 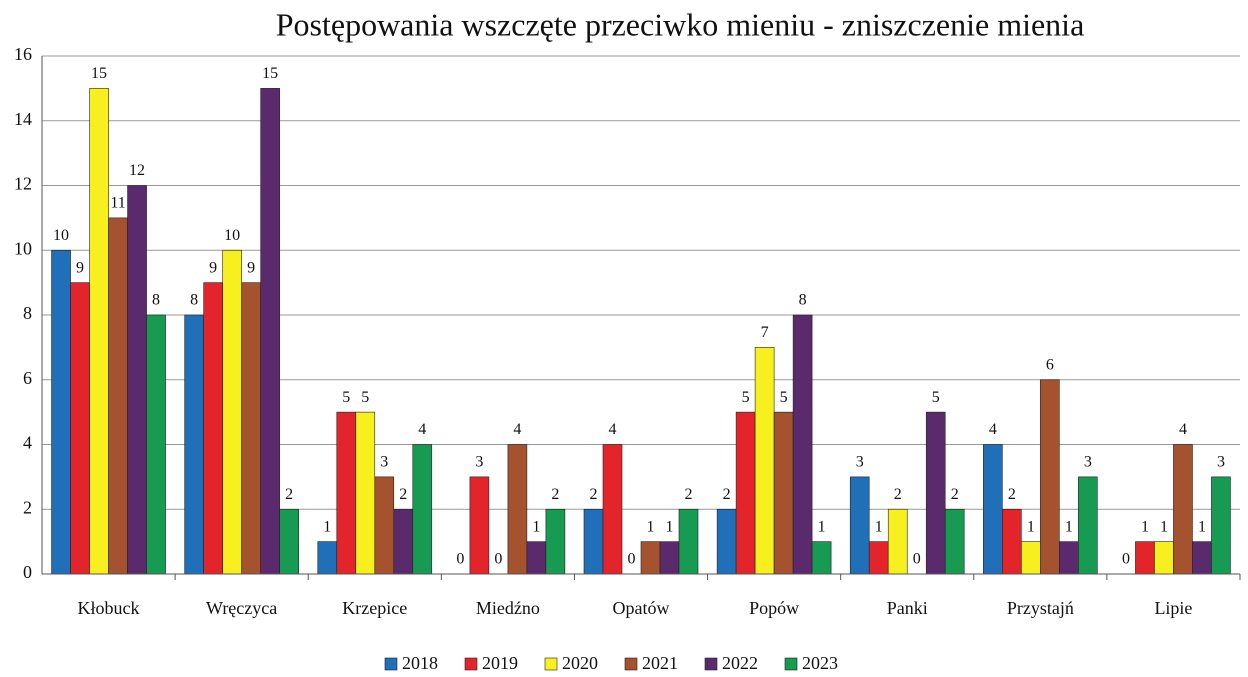 What do you see at coordinates (774, 608) in the screenshot?
I see `x-tick-label: Popów` at bounding box center [774, 608].